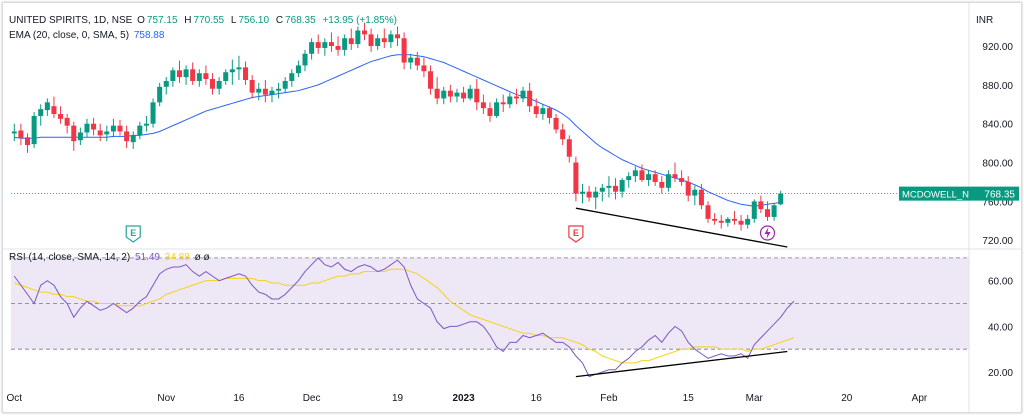  Describe the element at coordinates (398, 398) in the screenshot. I see `time-axis-label: 19` at that location.